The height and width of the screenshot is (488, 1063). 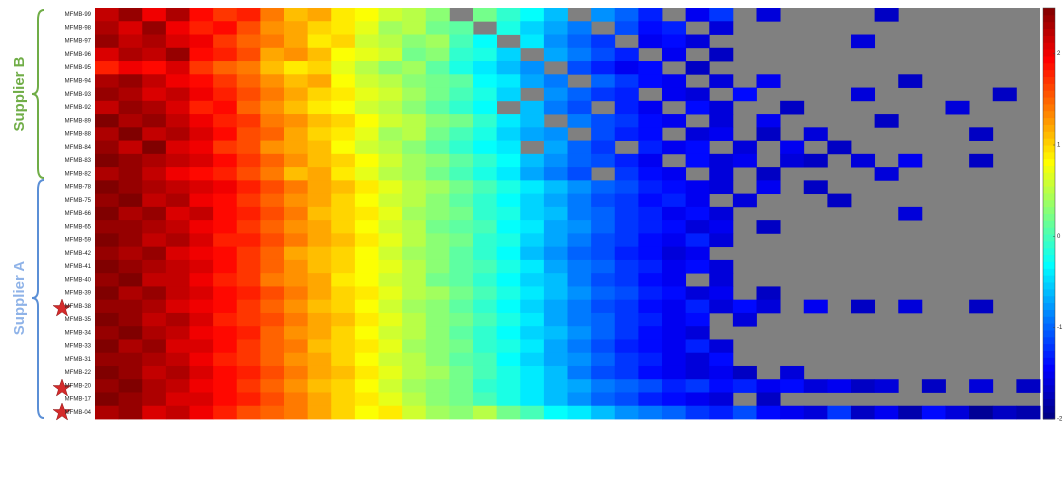 What do you see at coordinates (78, 81) in the screenshot?
I see `row-label: MFMB-94` at bounding box center [78, 81].